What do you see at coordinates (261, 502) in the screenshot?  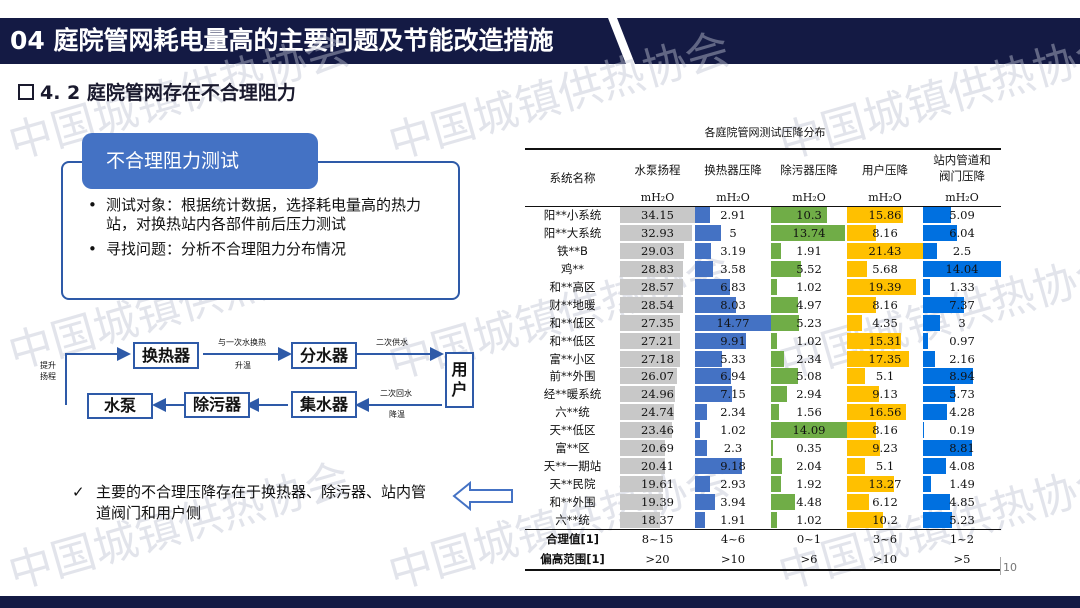 I see `conclusion-text: 主要的不合理压降存在于换热器、除污器、站内管道阀门和用户侧` at bounding box center [261, 502].